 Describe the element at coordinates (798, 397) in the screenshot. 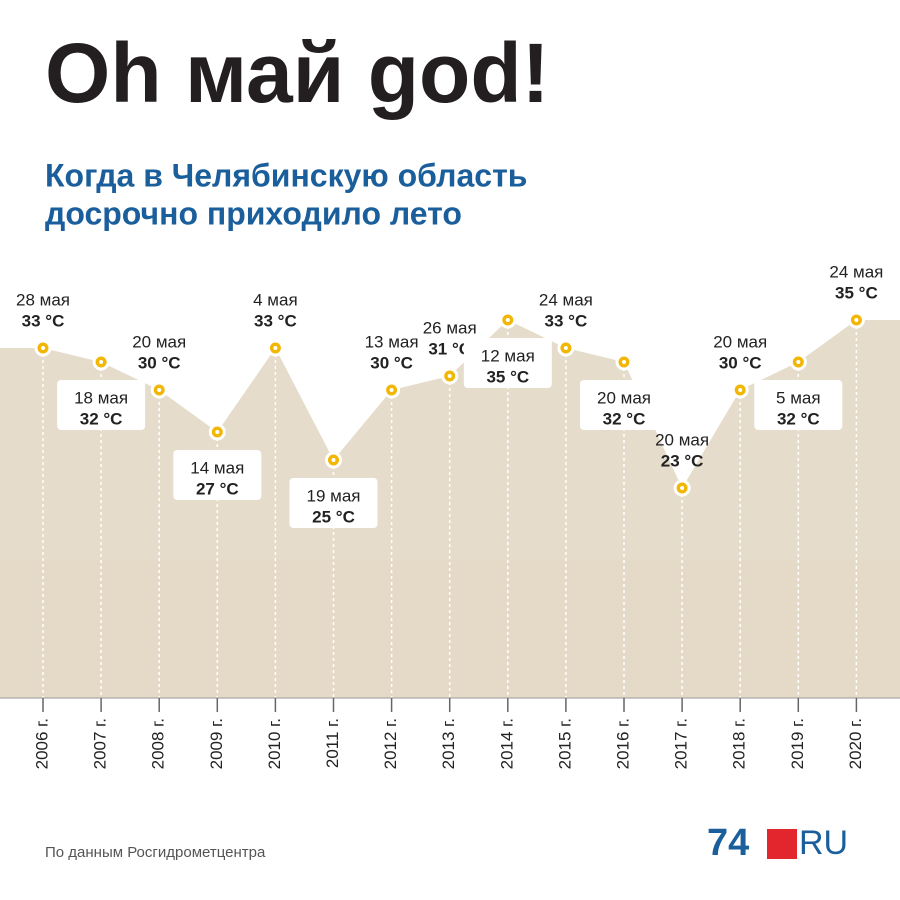

I see `date-label: 5 мая` at that location.